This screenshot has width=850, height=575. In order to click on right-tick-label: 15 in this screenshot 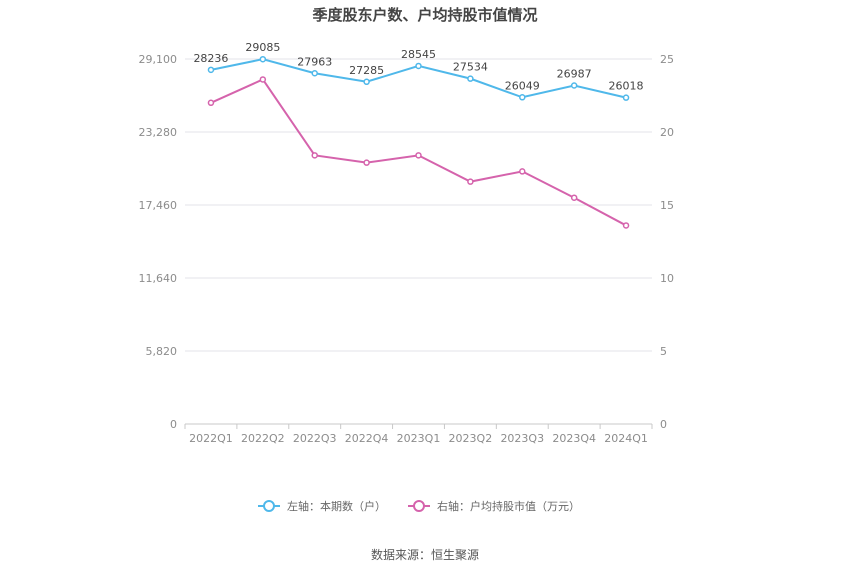, I will do `click(667, 205)`.